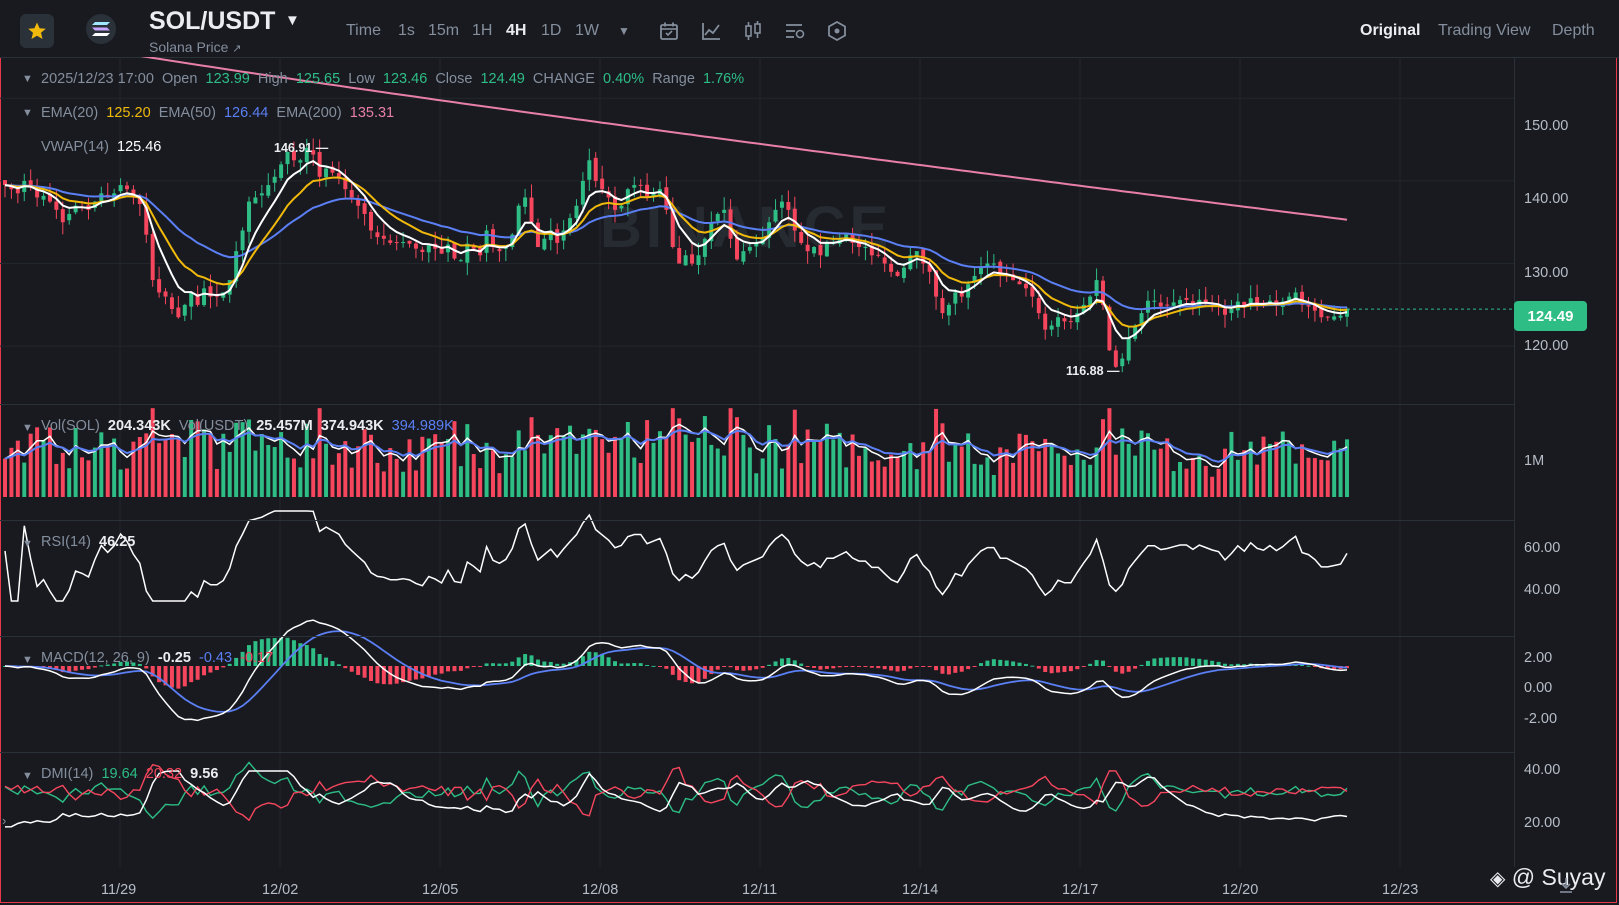 The height and width of the screenshot is (905, 1619). What do you see at coordinates (795, 31) in the screenshot?
I see `settings-list-icon` at bounding box center [795, 31].